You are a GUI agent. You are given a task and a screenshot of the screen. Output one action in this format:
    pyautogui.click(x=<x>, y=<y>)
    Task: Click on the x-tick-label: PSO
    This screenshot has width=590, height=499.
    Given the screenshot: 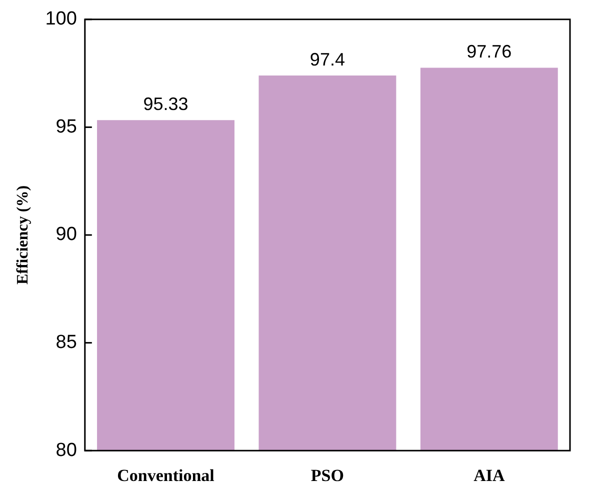 What is the action you would take?
    pyautogui.click(x=327, y=476)
    